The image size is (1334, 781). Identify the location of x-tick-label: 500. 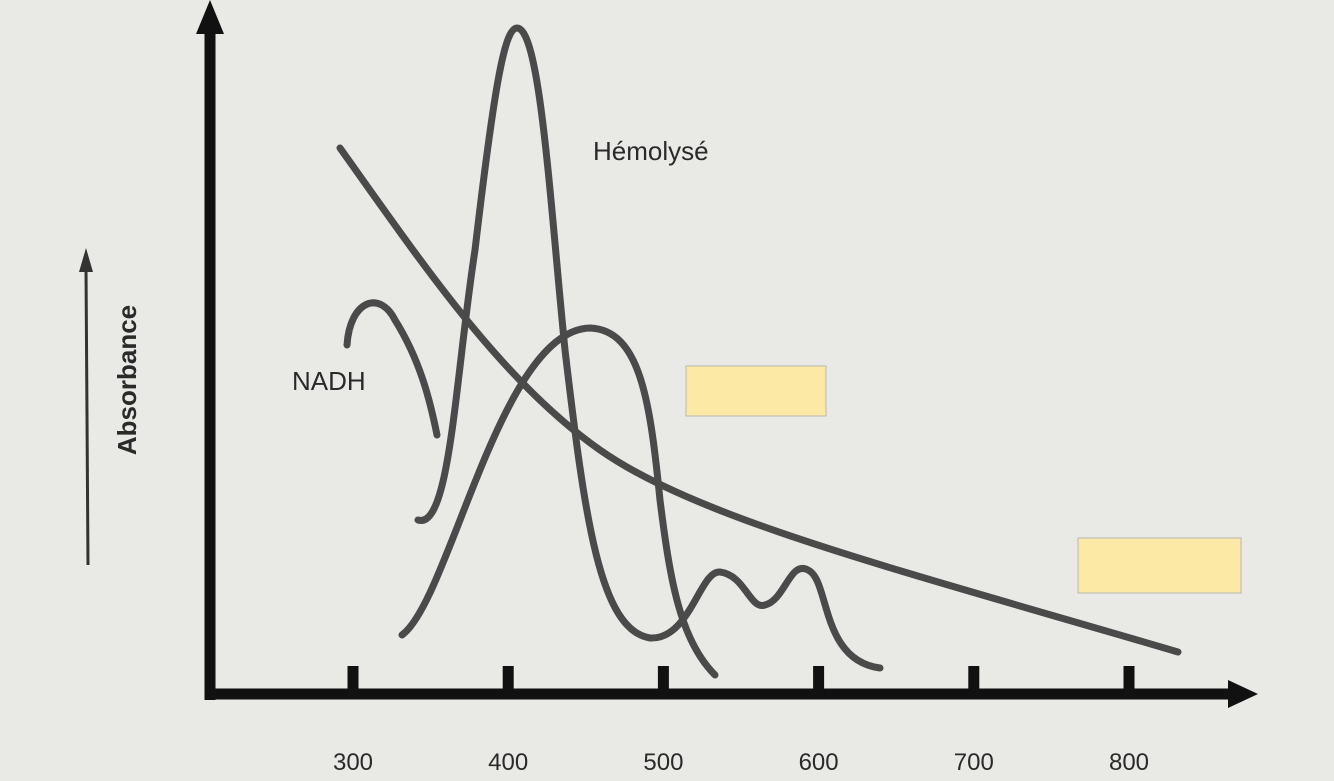
(663, 762).